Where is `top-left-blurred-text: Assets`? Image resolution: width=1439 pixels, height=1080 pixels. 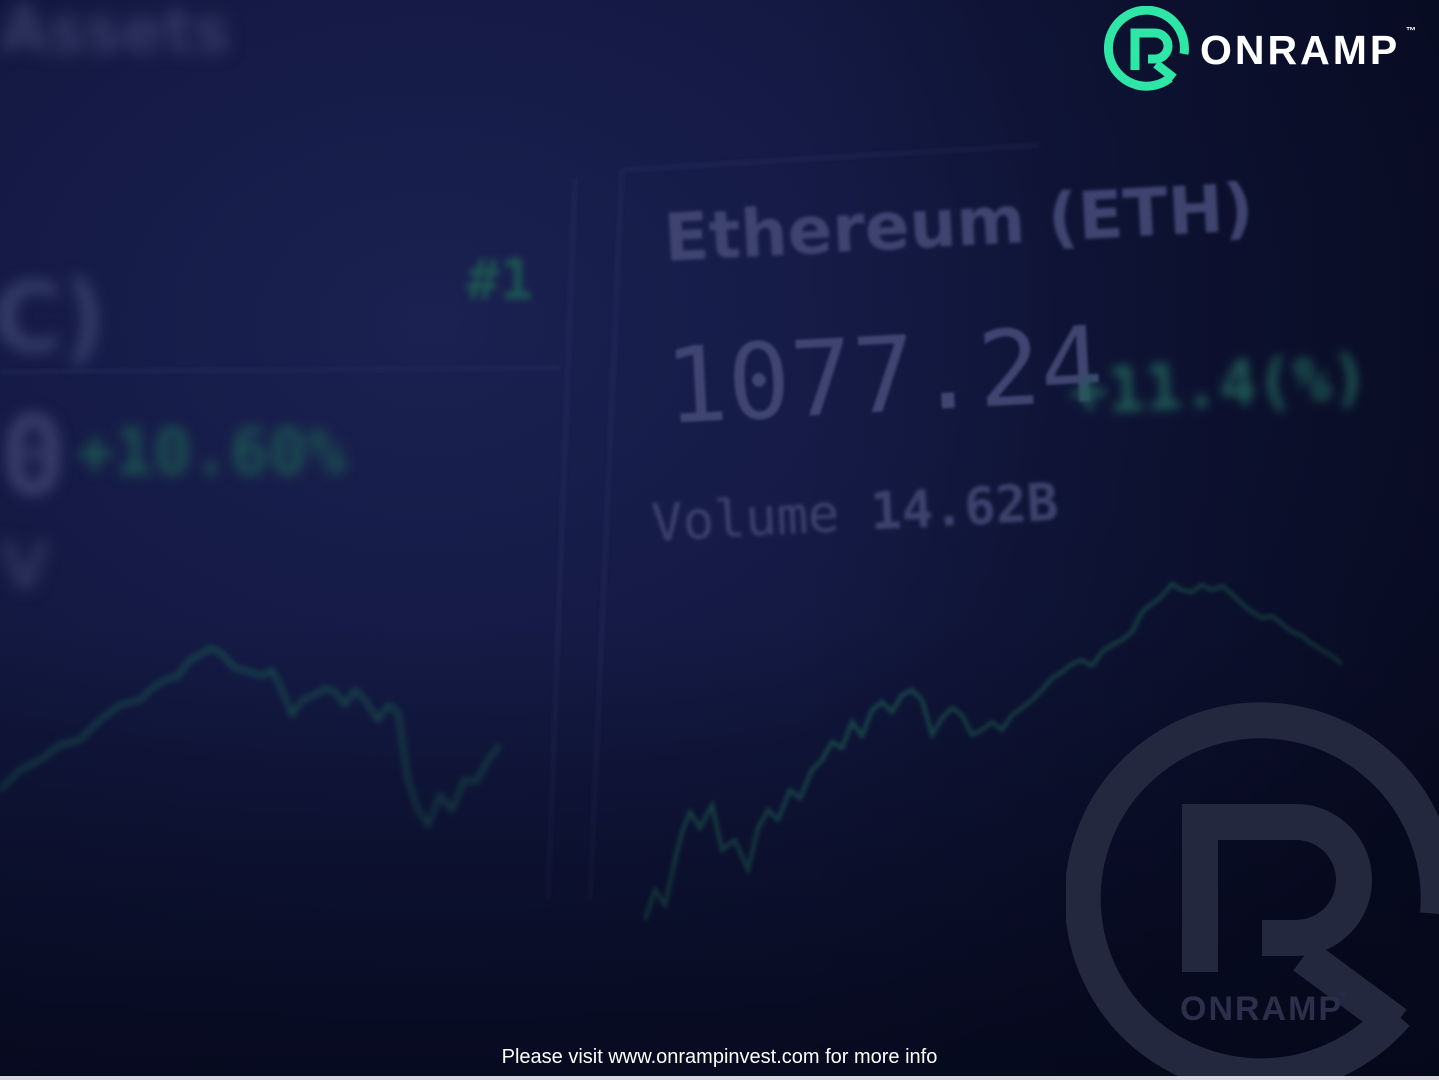 top-left-blurred-text: Assets is located at coordinates (115, 33).